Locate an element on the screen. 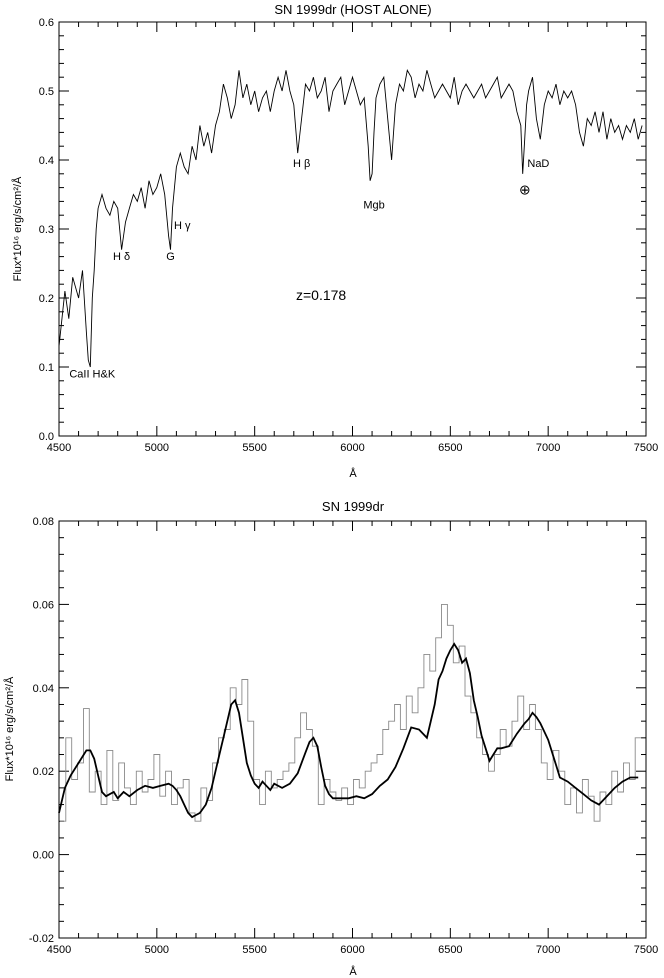 The width and height of the screenshot is (664, 978). line-annotation-2: G is located at coordinates (170, 257).